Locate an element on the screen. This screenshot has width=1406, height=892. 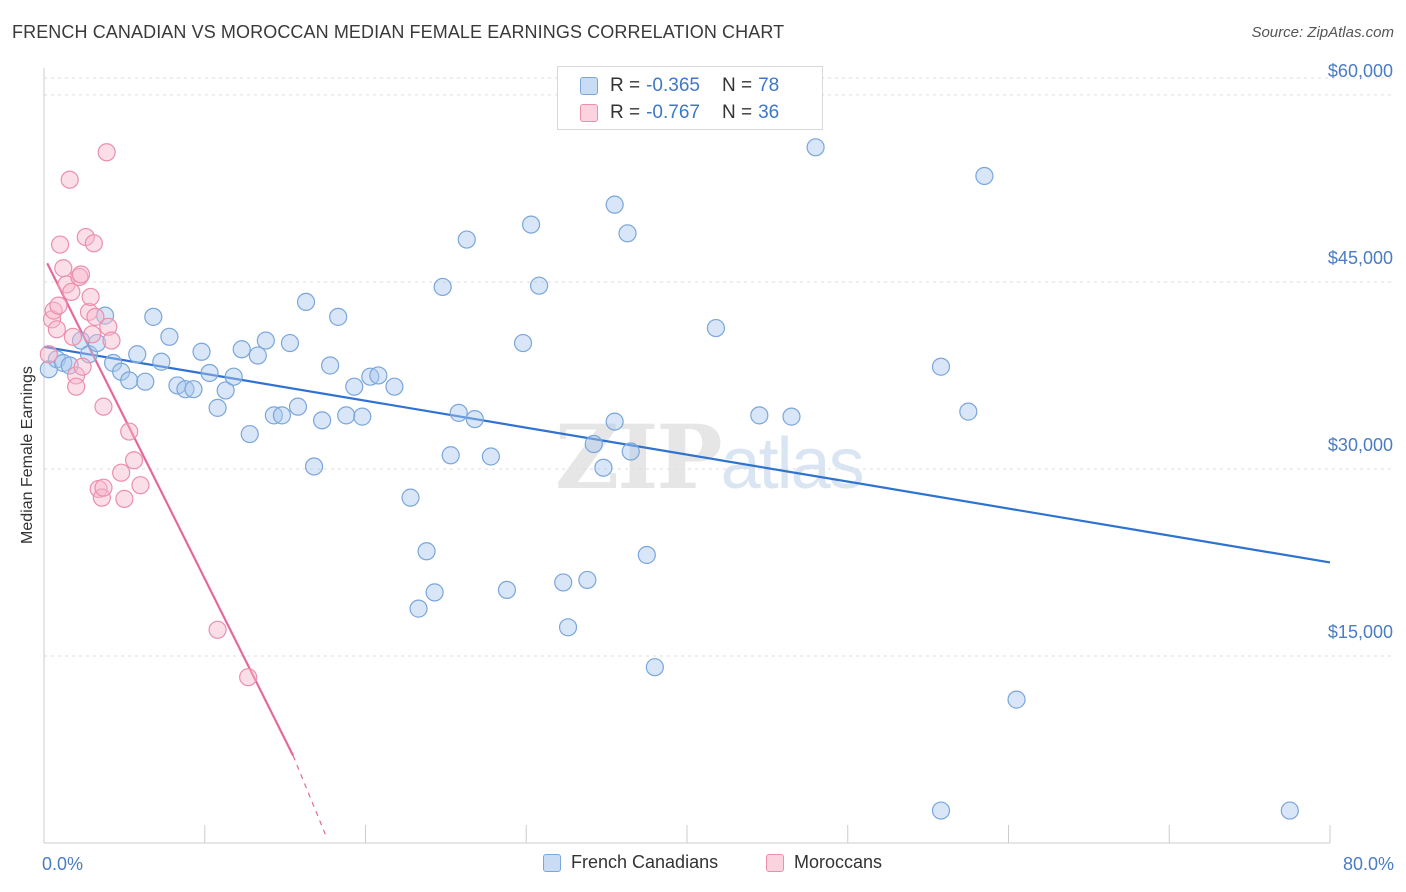
series-legend: French Canadians Moroccans is located at coordinates (703, 865).